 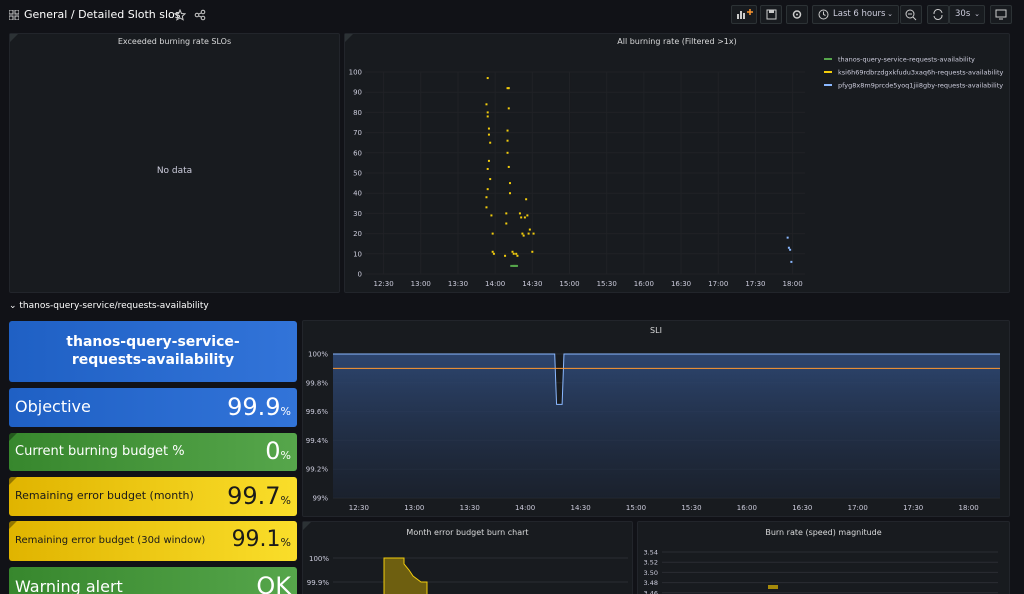 I want to click on save-icon, so click(x=771, y=14).